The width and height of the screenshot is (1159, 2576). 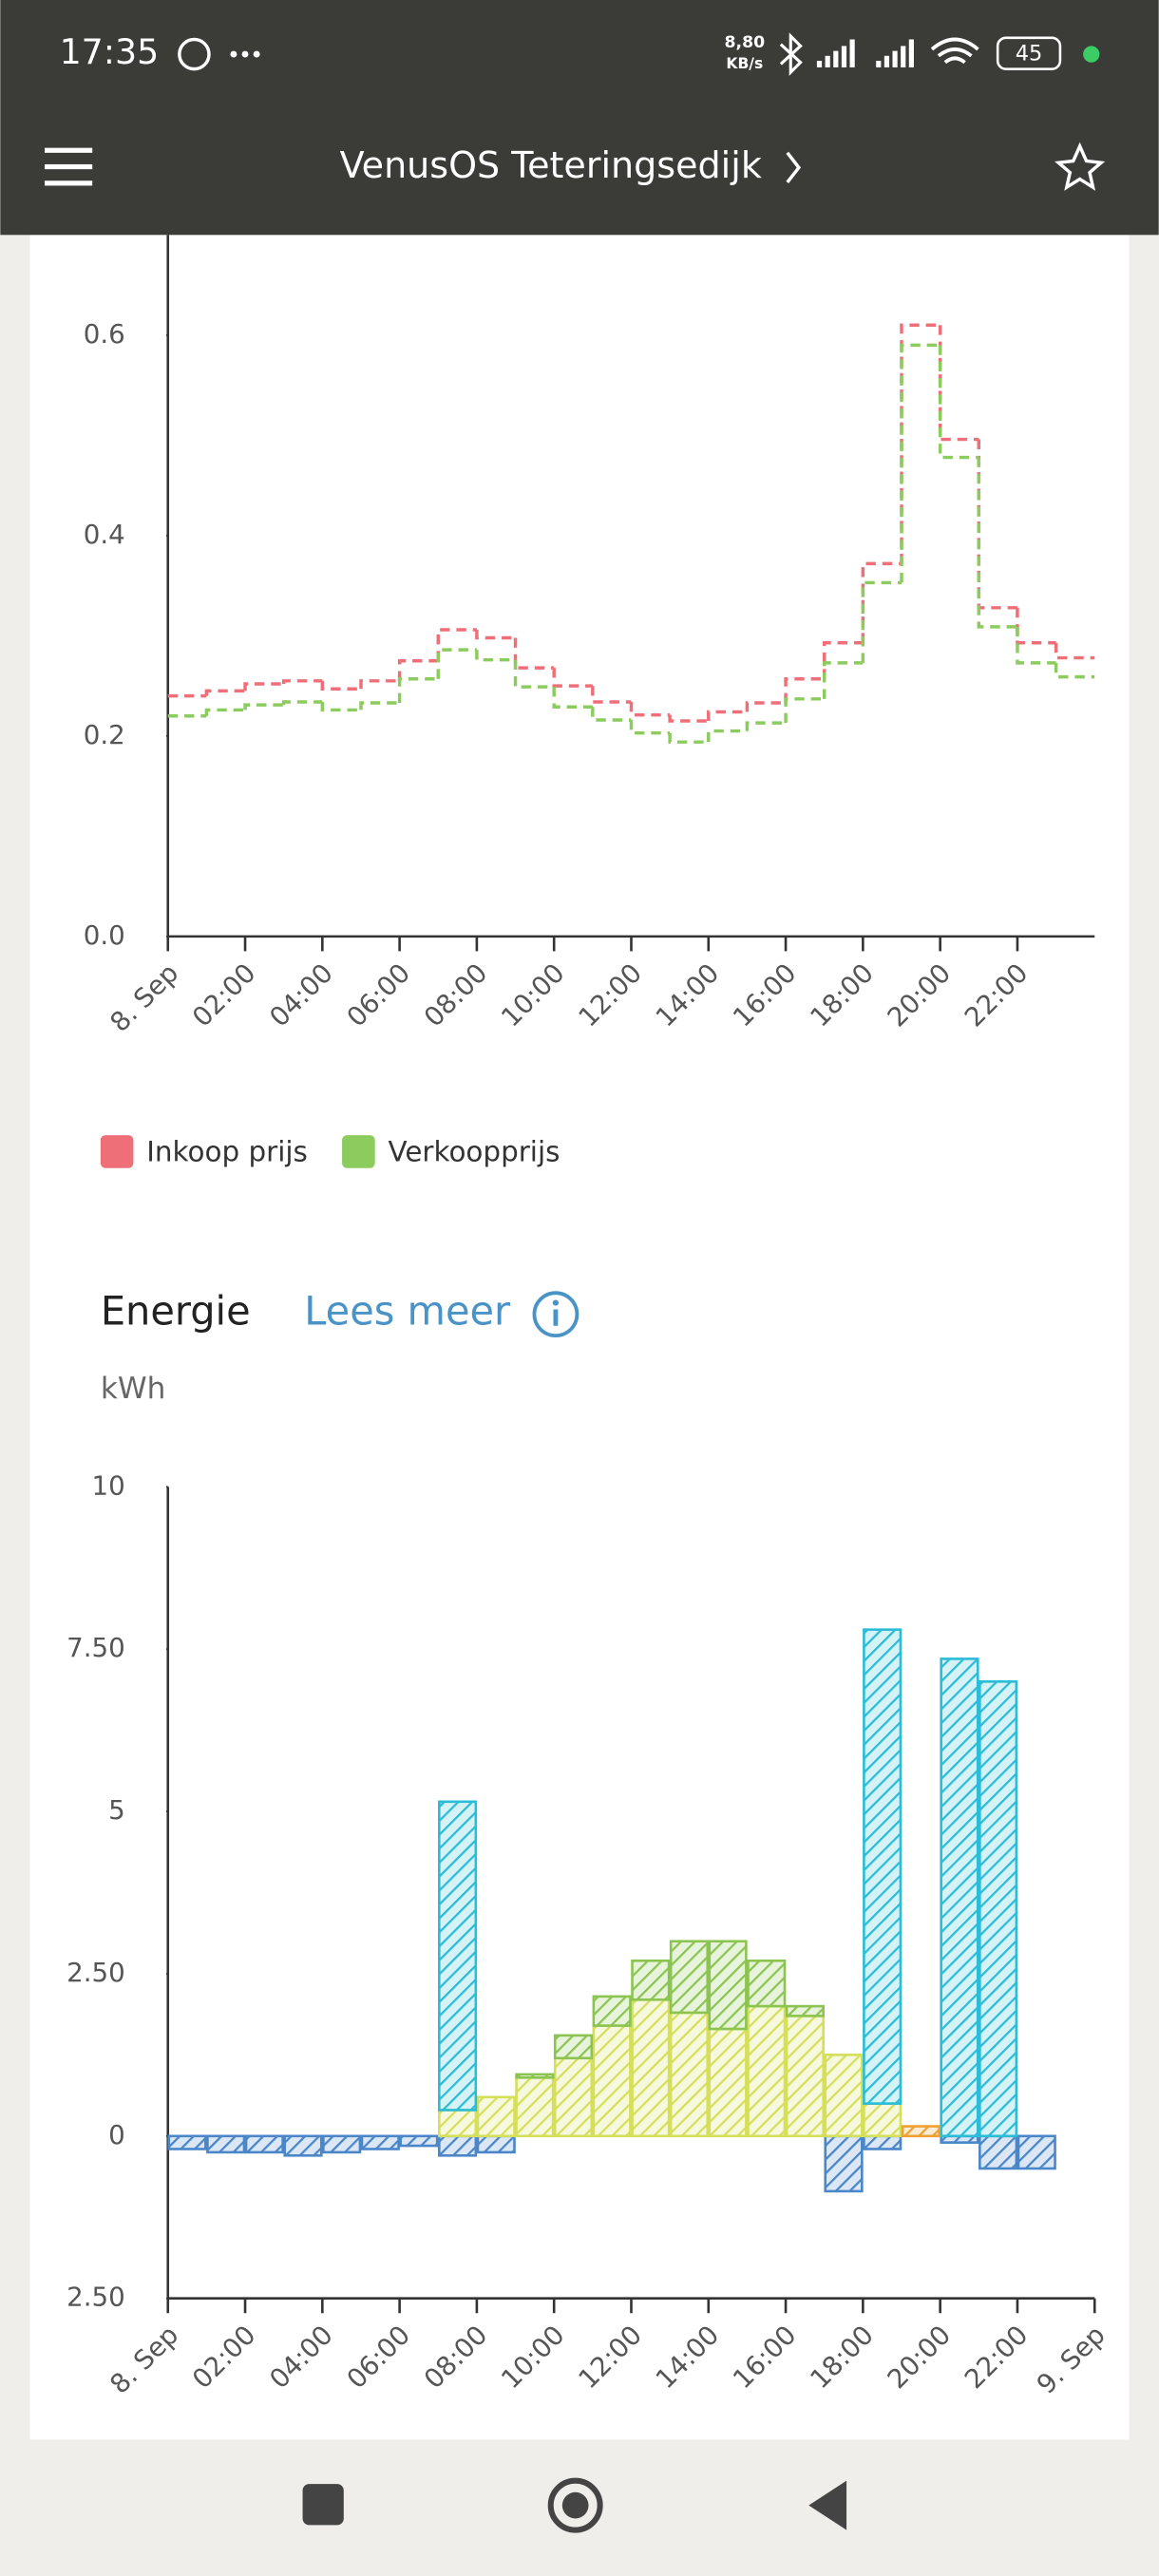 I want to click on section-title: Energie, so click(x=176, y=1311).